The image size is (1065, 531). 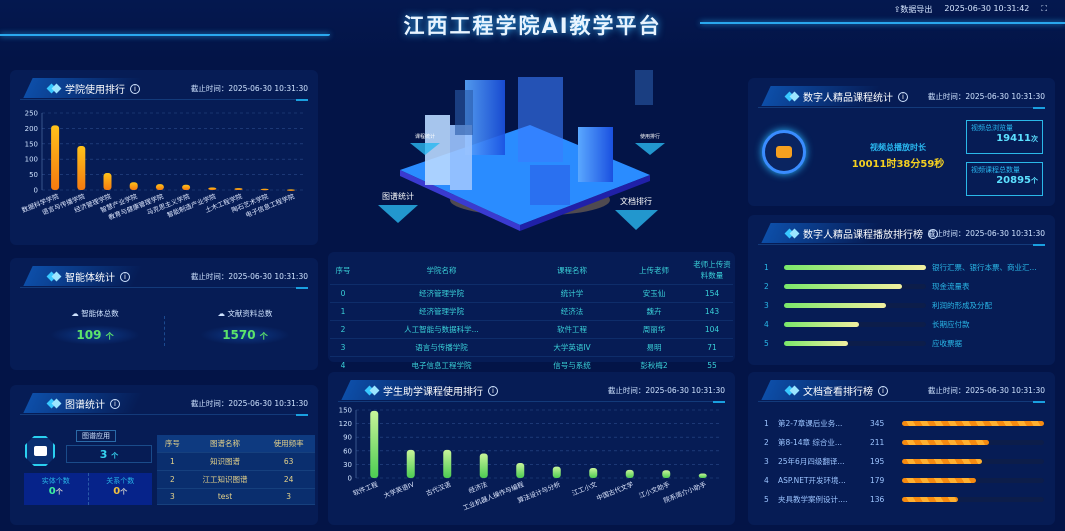 I want to click on table-cell: 语言与传播学院, so click(x=441, y=347).